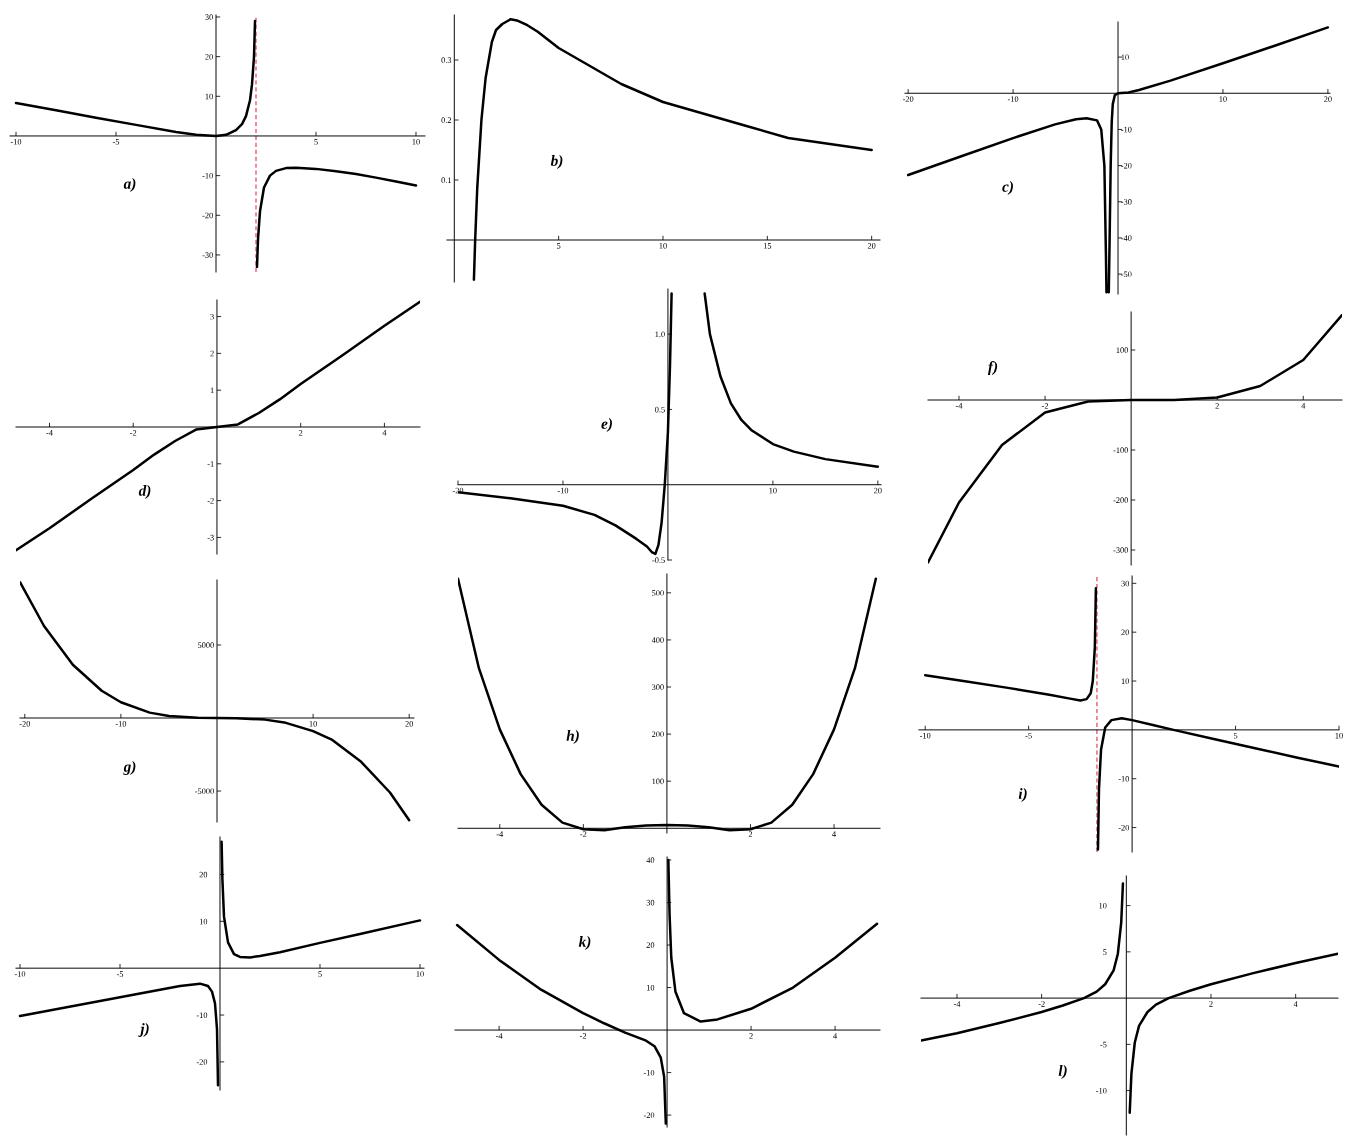  Describe the element at coordinates (446, 120) in the screenshot. I see `y-tick-label: 0.2` at that location.